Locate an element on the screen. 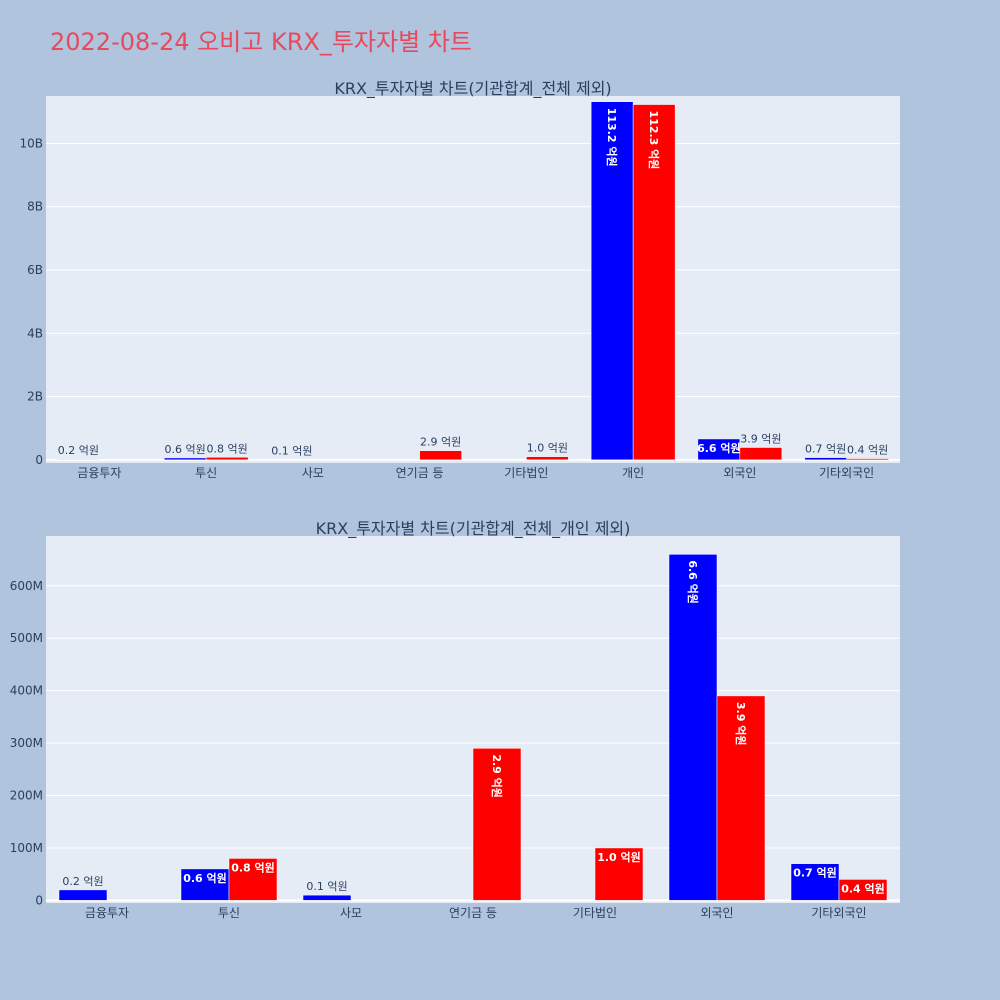 This screenshot has width=1000, height=1000. y-tick-label: 200M is located at coordinates (26, 796).